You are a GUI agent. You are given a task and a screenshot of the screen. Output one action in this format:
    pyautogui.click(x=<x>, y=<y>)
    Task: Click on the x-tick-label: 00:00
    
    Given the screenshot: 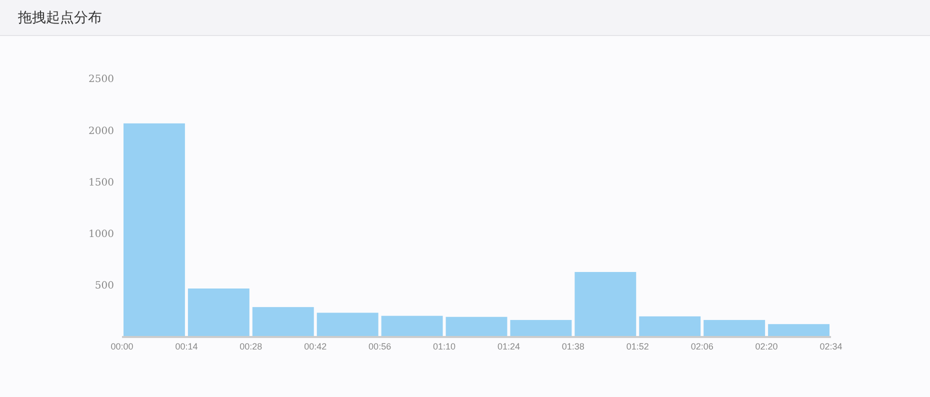 What is the action you would take?
    pyautogui.click(x=122, y=346)
    